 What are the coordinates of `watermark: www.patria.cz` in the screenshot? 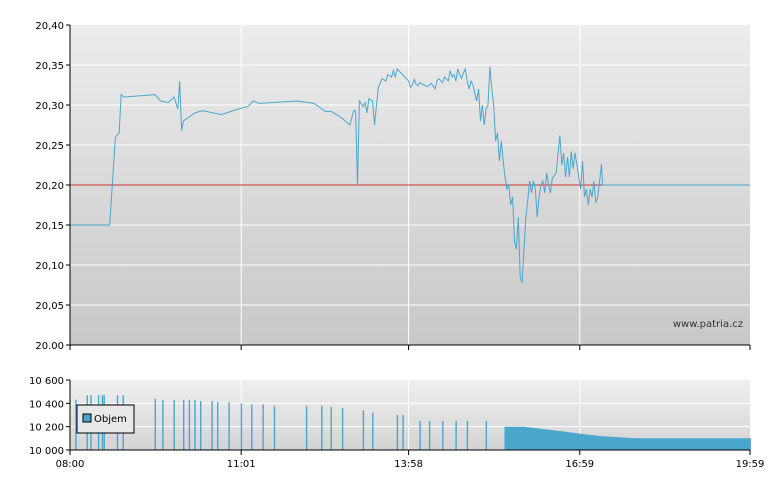 It's located at (708, 324).